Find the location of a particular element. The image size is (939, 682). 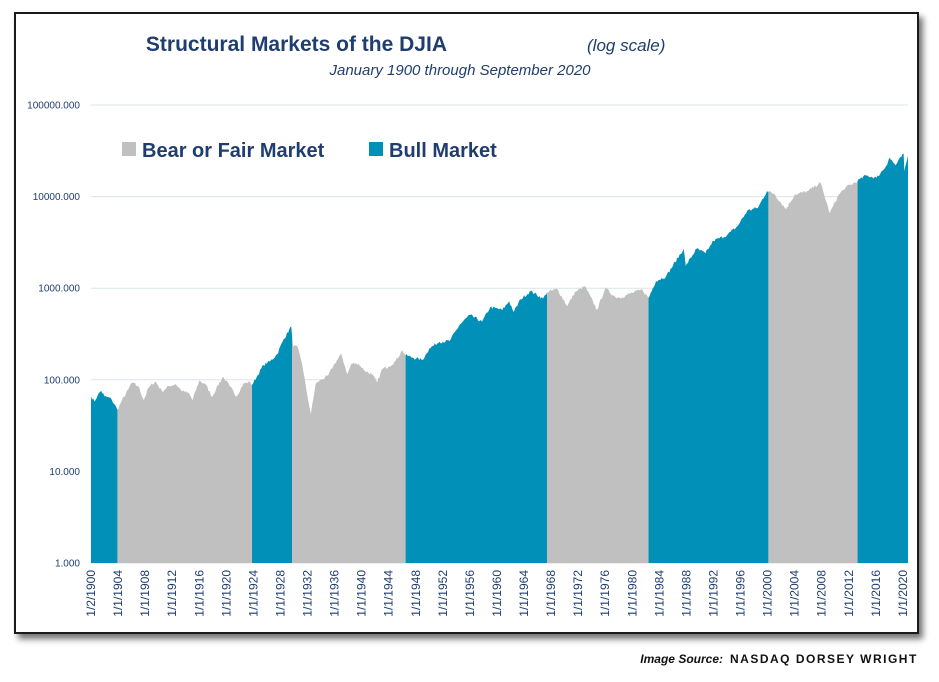

x-tick-label: 1/1/1932 is located at coordinates (308, 593).